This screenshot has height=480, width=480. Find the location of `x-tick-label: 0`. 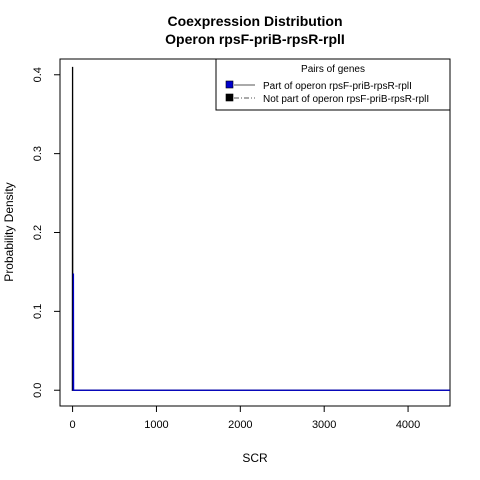

x-tick-label: 0 is located at coordinates (73, 425).